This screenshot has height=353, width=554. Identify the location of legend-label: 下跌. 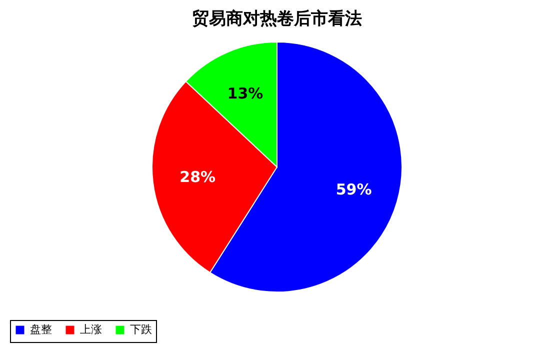
(141, 329).